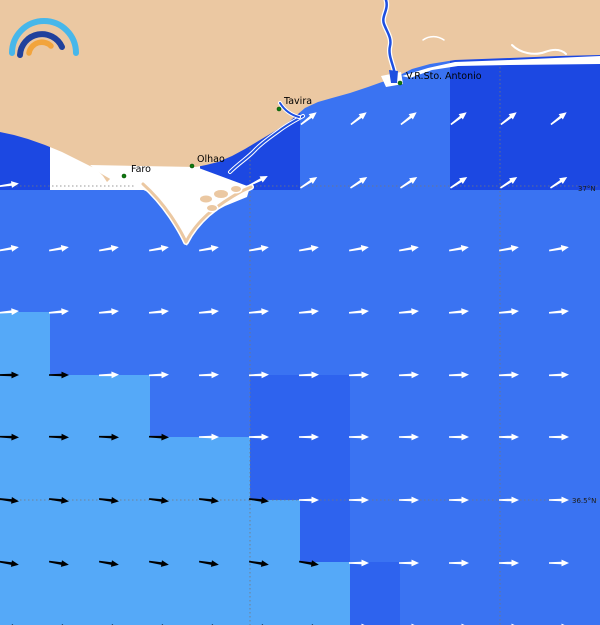 The height and width of the screenshot is (625, 600). Describe the element at coordinates (289, 110) in the screenshot. I see `tavira-inlet` at that location.